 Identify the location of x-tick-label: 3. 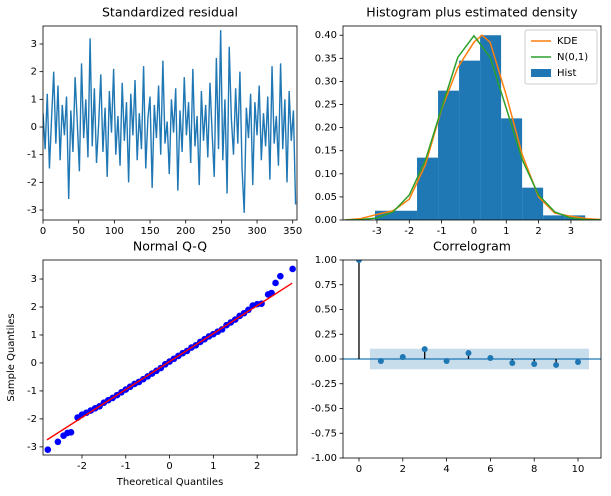
(571, 231).